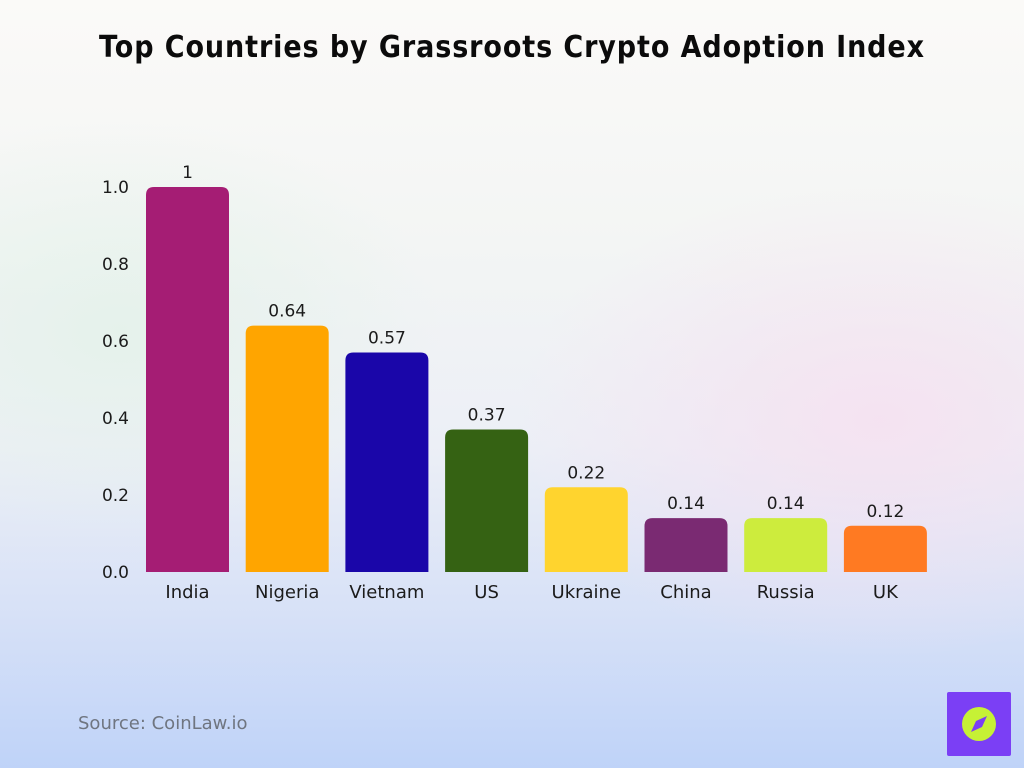 The height and width of the screenshot is (768, 1024). Describe the element at coordinates (115, 380) in the screenshot. I see `y-axis: 0.0 0.2 0.4 0.6 0.8 1.0` at that location.